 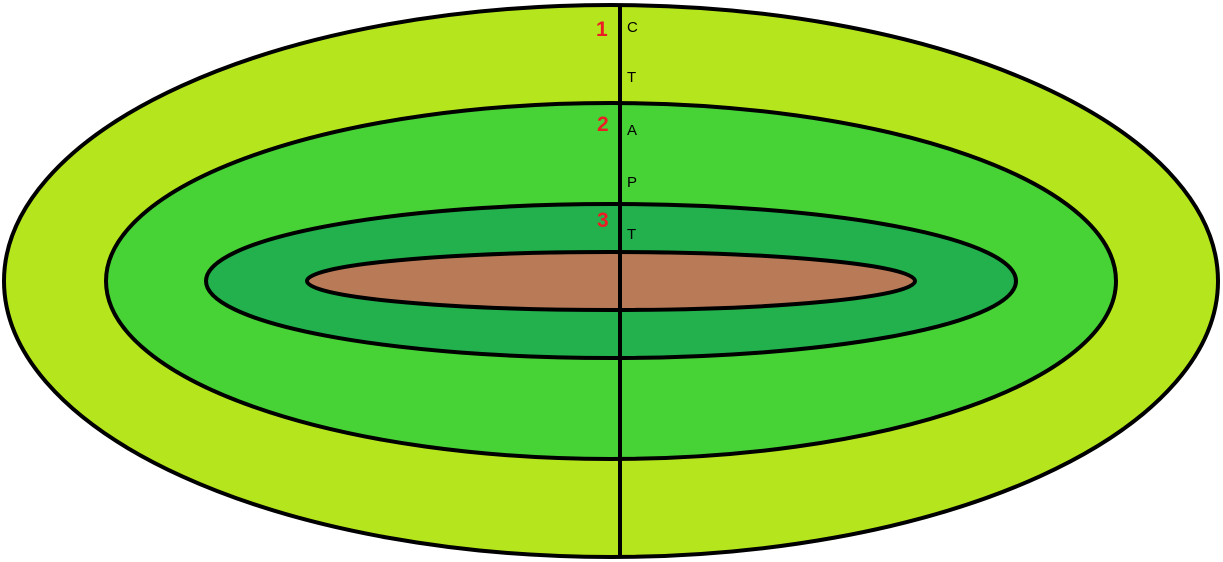 I want to click on layer-2-number: 2, so click(x=603, y=124).